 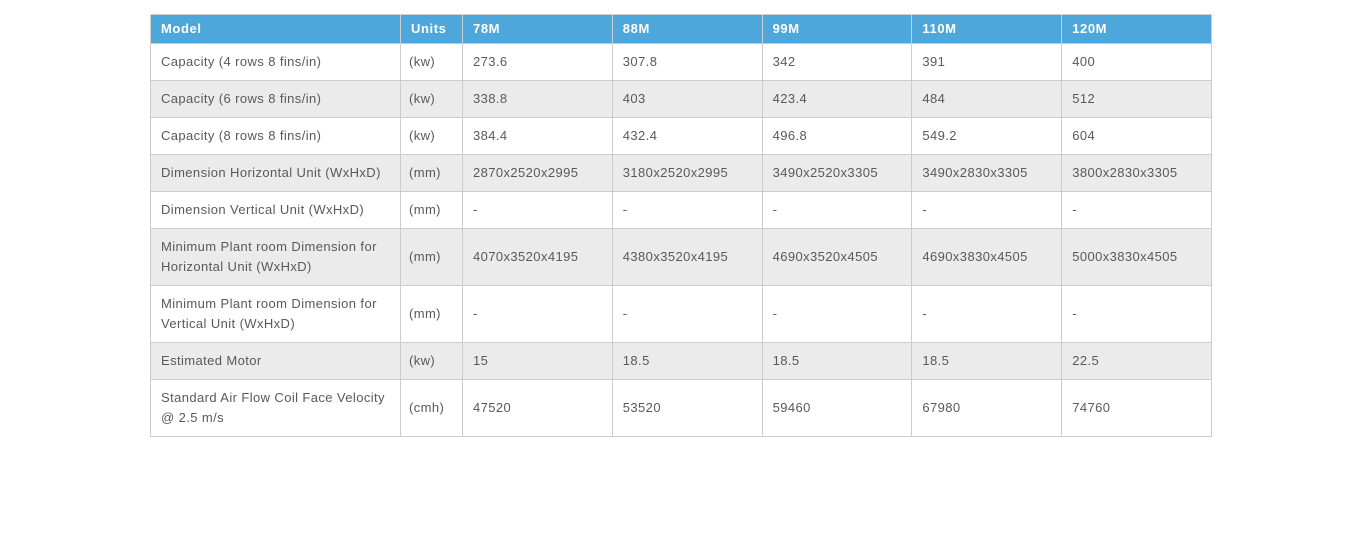 What do you see at coordinates (987, 257) in the screenshot?
I see `value-cell: 4690x3830x4505` at bounding box center [987, 257].